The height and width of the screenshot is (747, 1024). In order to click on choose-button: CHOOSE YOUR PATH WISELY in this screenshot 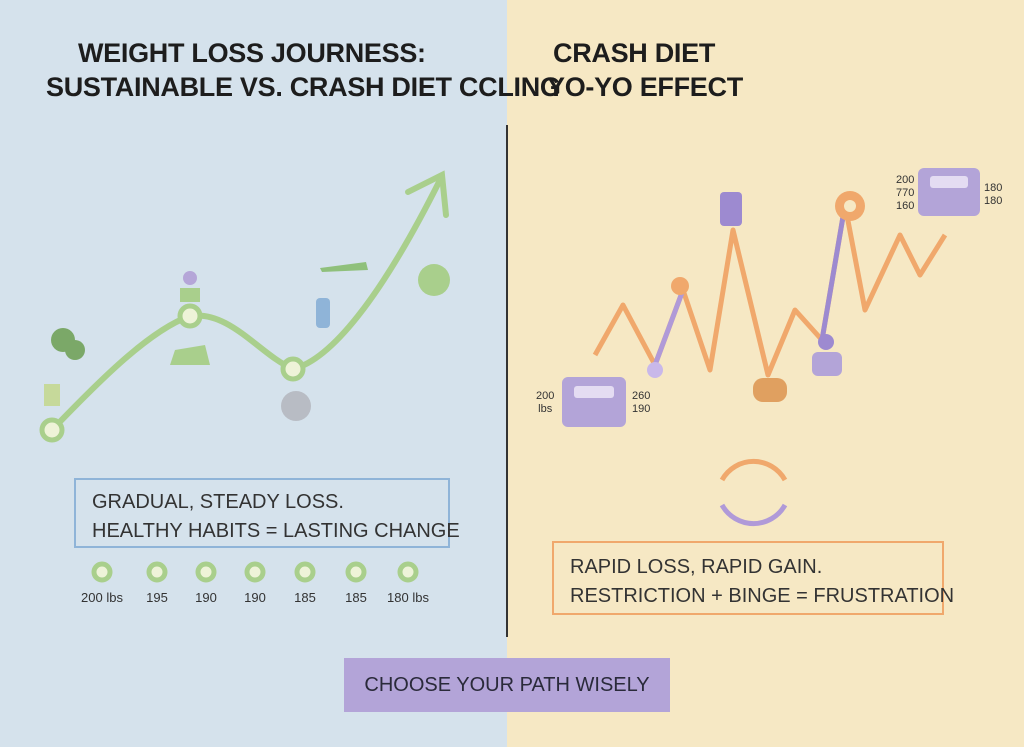, I will do `click(507, 685)`.